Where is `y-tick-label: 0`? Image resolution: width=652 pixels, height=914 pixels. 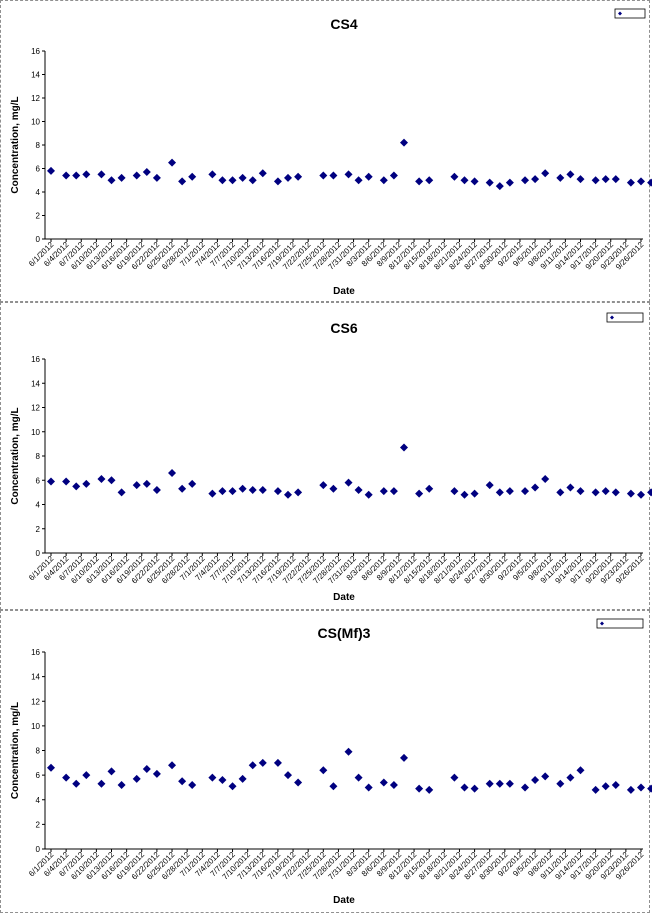
y-tick-label: 0 is located at coordinates (38, 553).